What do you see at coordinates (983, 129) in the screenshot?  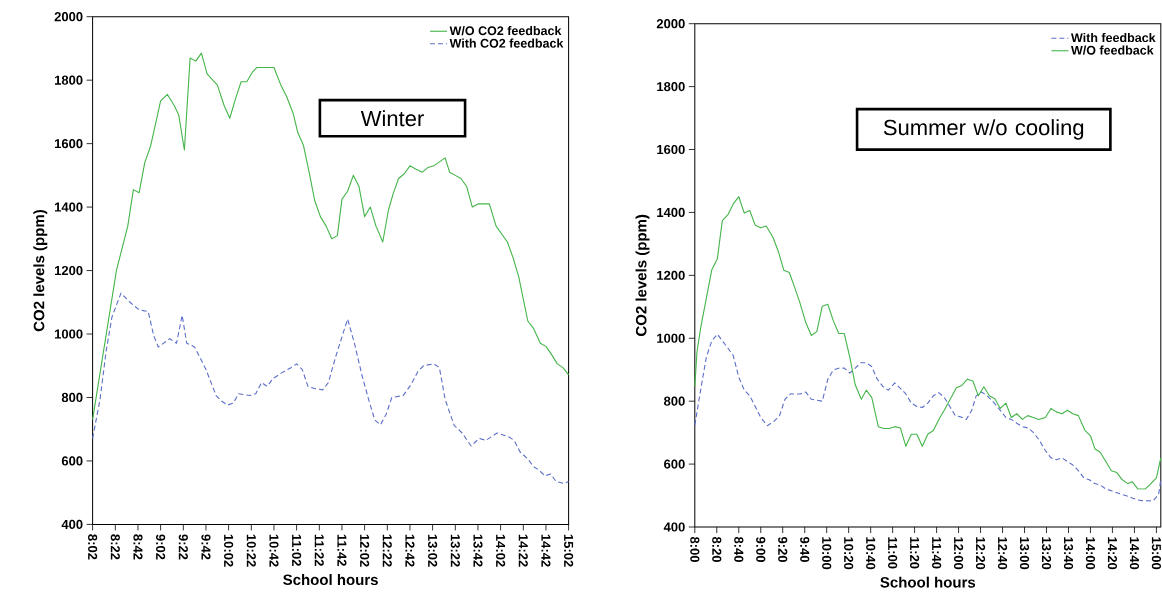 I see `annotation: Summer w/o cooling` at bounding box center [983, 129].